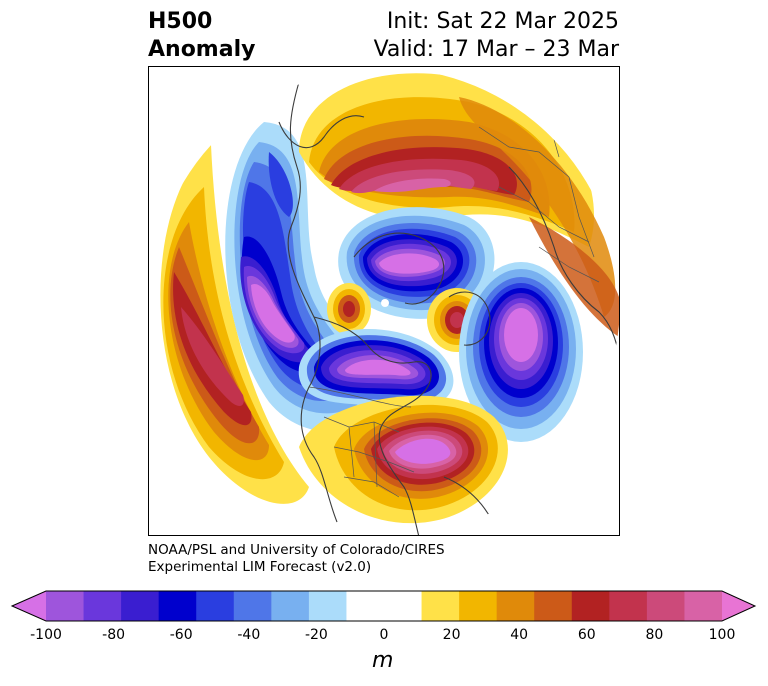  Describe the element at coordinates (201, 36) in the screenshot. I see `chart-title: H500 Anomaly` at that location.